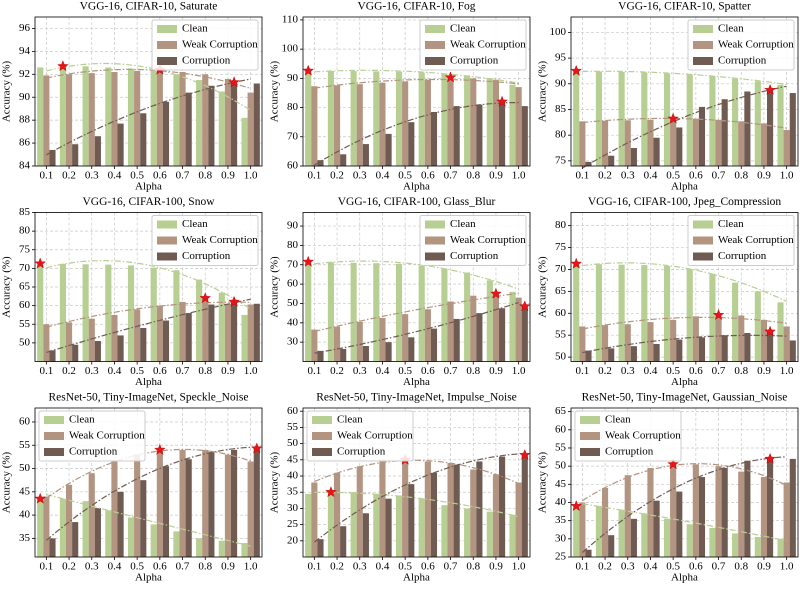 The image size is (804, 589). I want to click on x-tick-label: 0.9, so click(228, 176).